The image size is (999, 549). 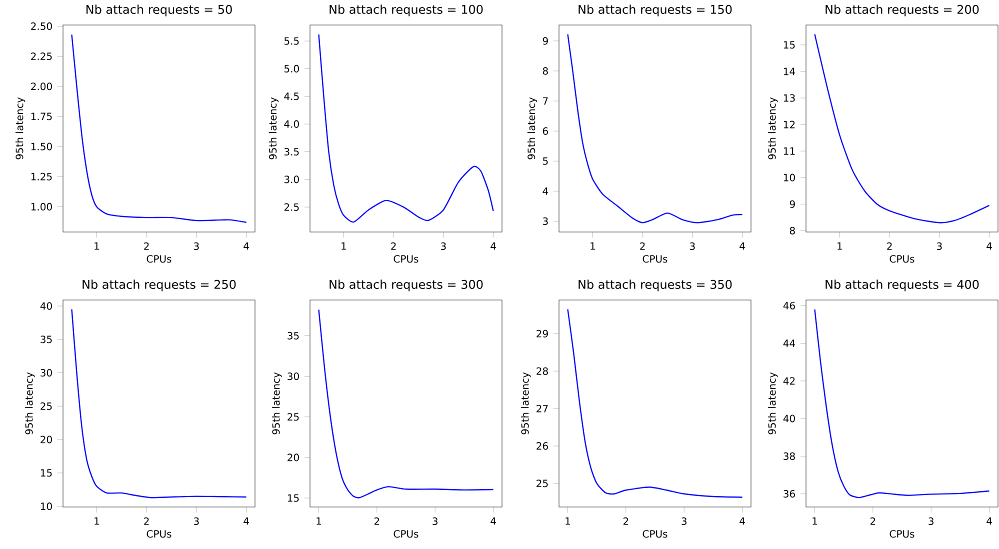 What do you see at coordinates (41, 206) in the screenshot?
I see `y-tick-label: 1.00` at bounding box center [41, 206].